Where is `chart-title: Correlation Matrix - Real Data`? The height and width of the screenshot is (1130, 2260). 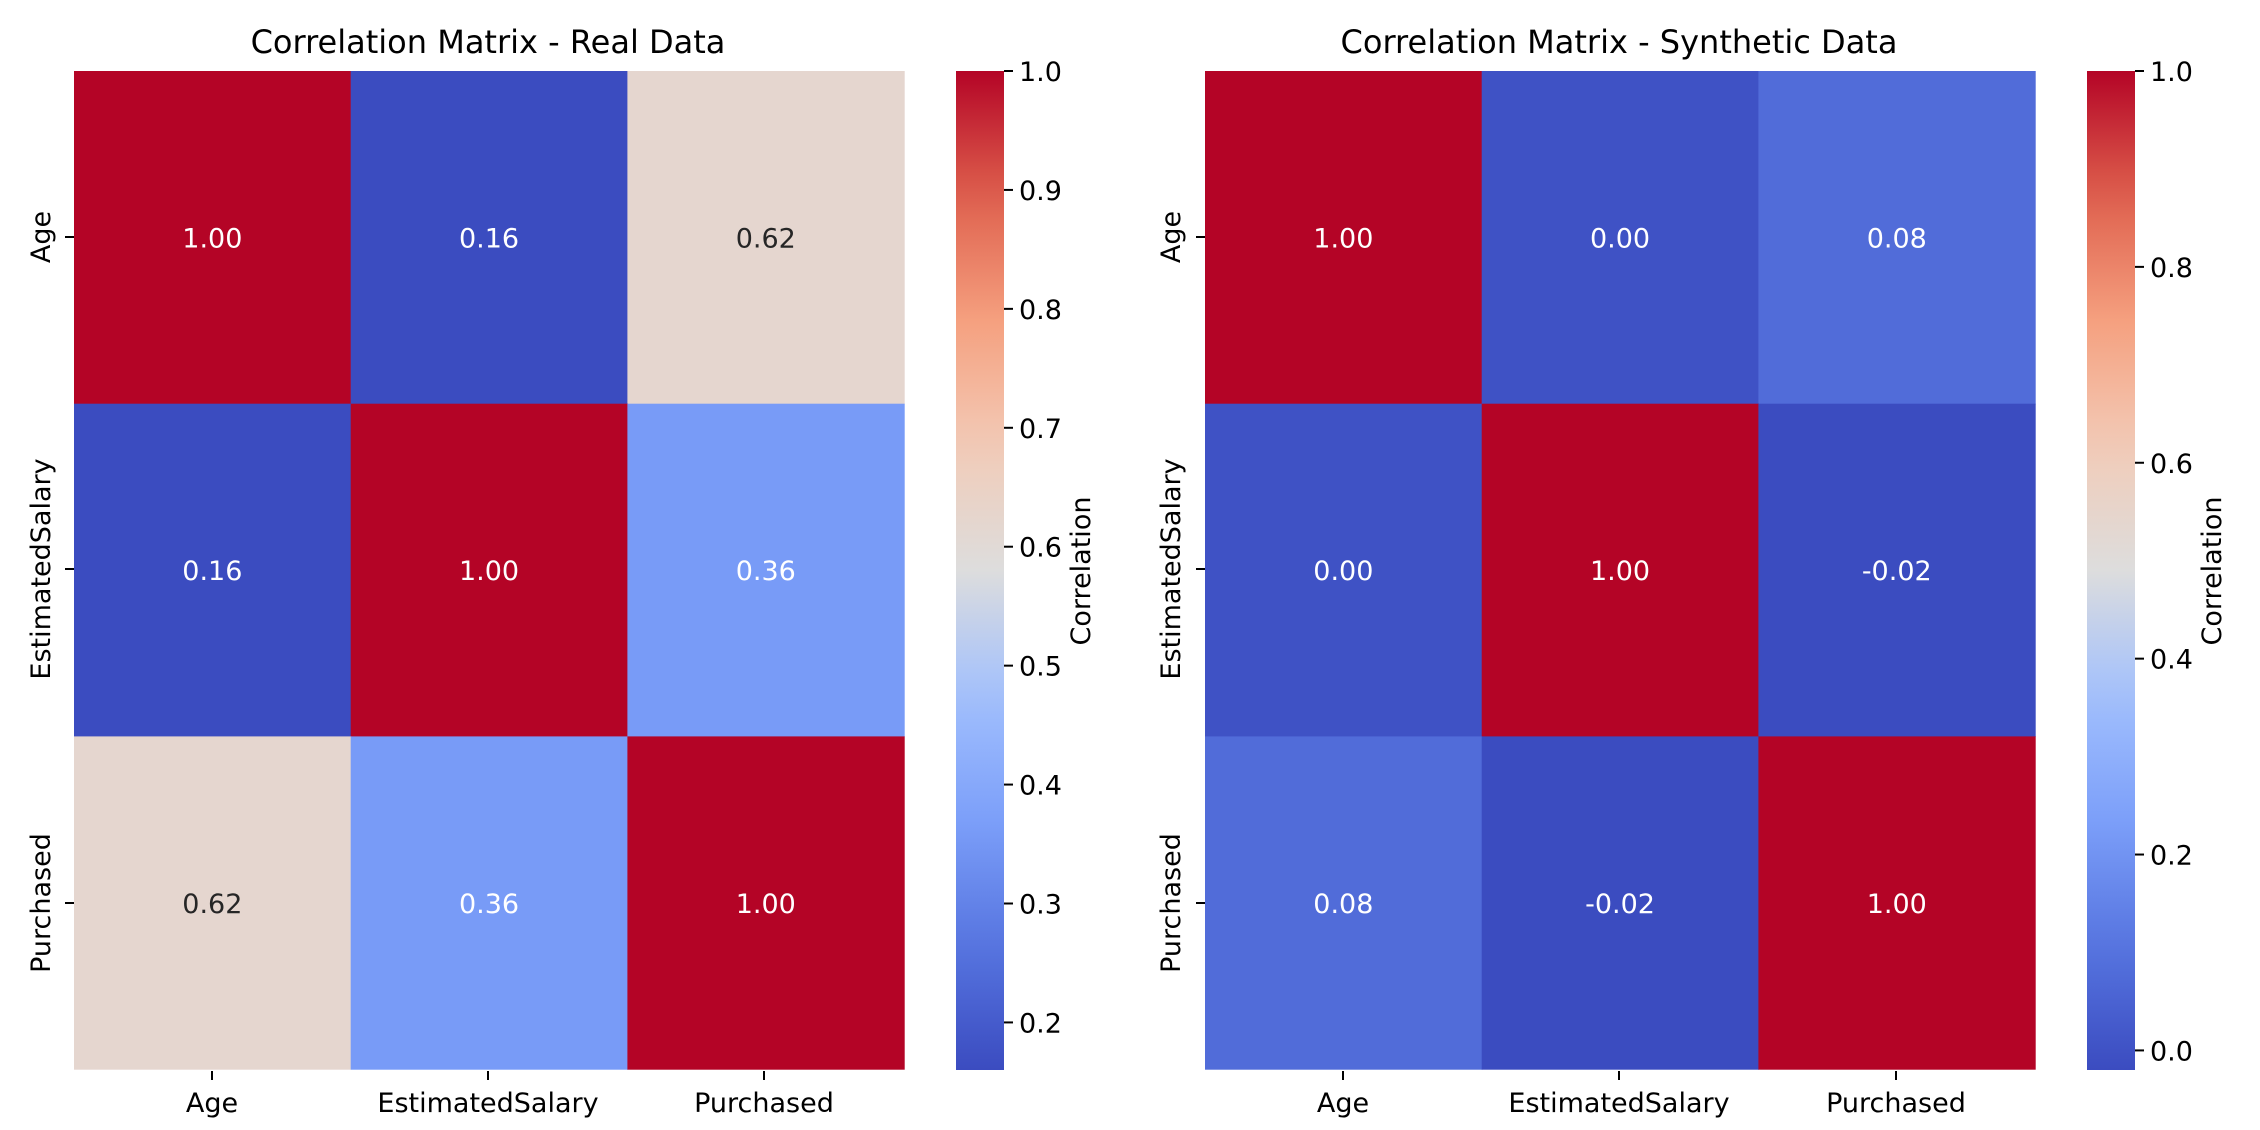
chart-title: Correlation Matrix - Real Data is located at coordinates (488, 42).